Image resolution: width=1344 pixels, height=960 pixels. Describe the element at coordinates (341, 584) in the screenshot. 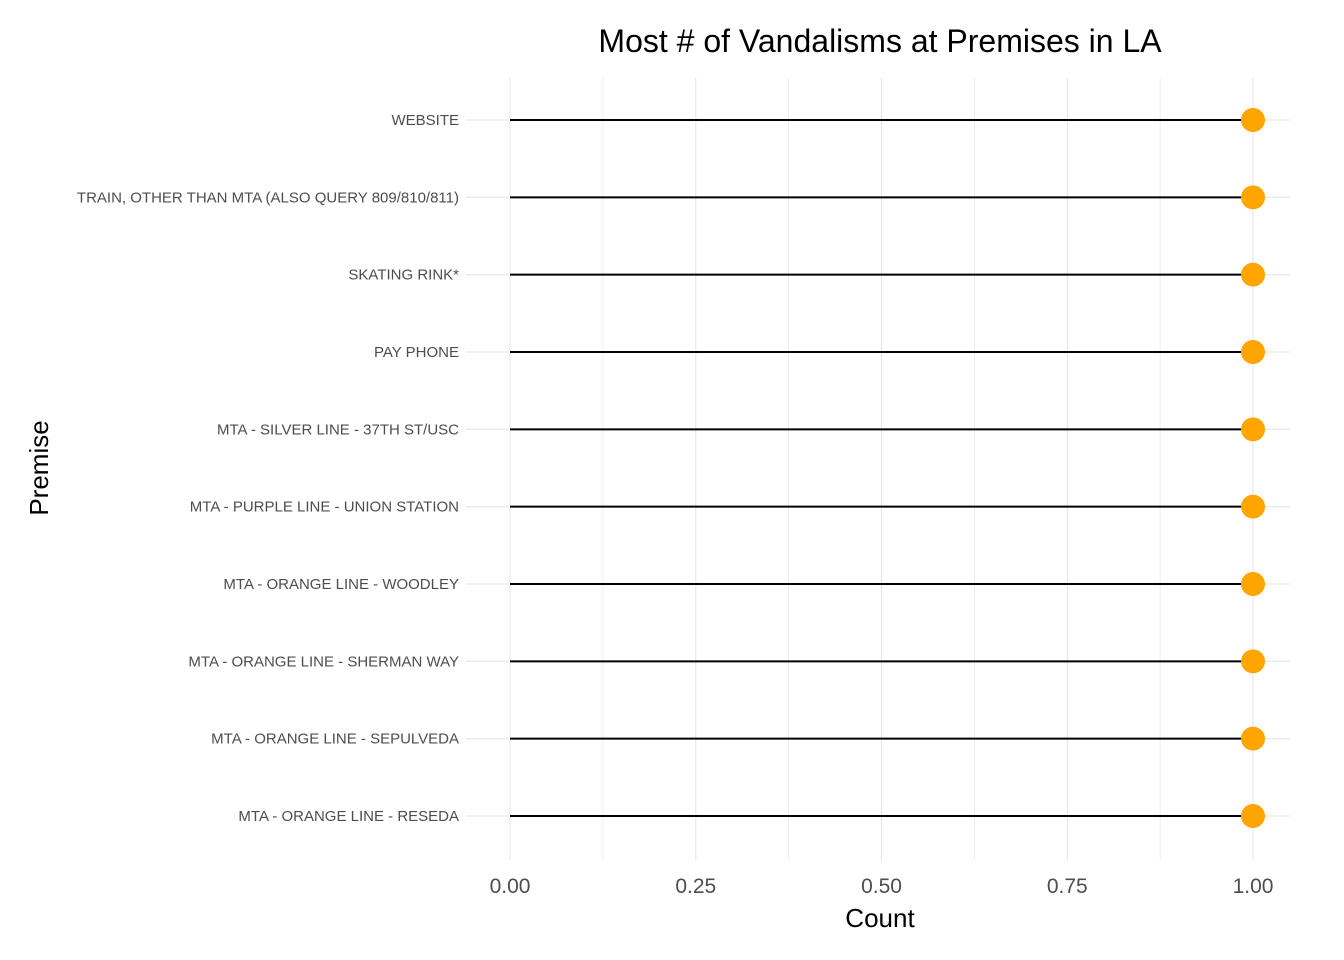

I see `category-label: MTA - ORANGE LINE - WOODLEY` at that location.